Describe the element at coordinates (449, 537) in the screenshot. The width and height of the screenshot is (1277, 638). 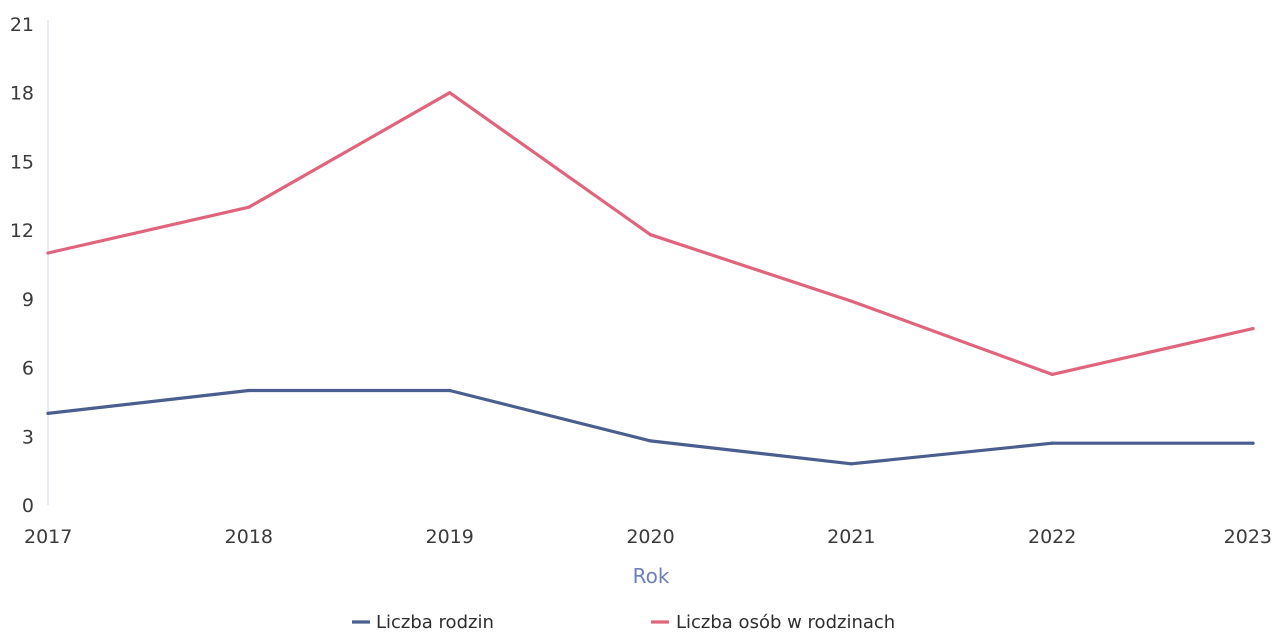
I see `x-tick-label: 2019` at that location.